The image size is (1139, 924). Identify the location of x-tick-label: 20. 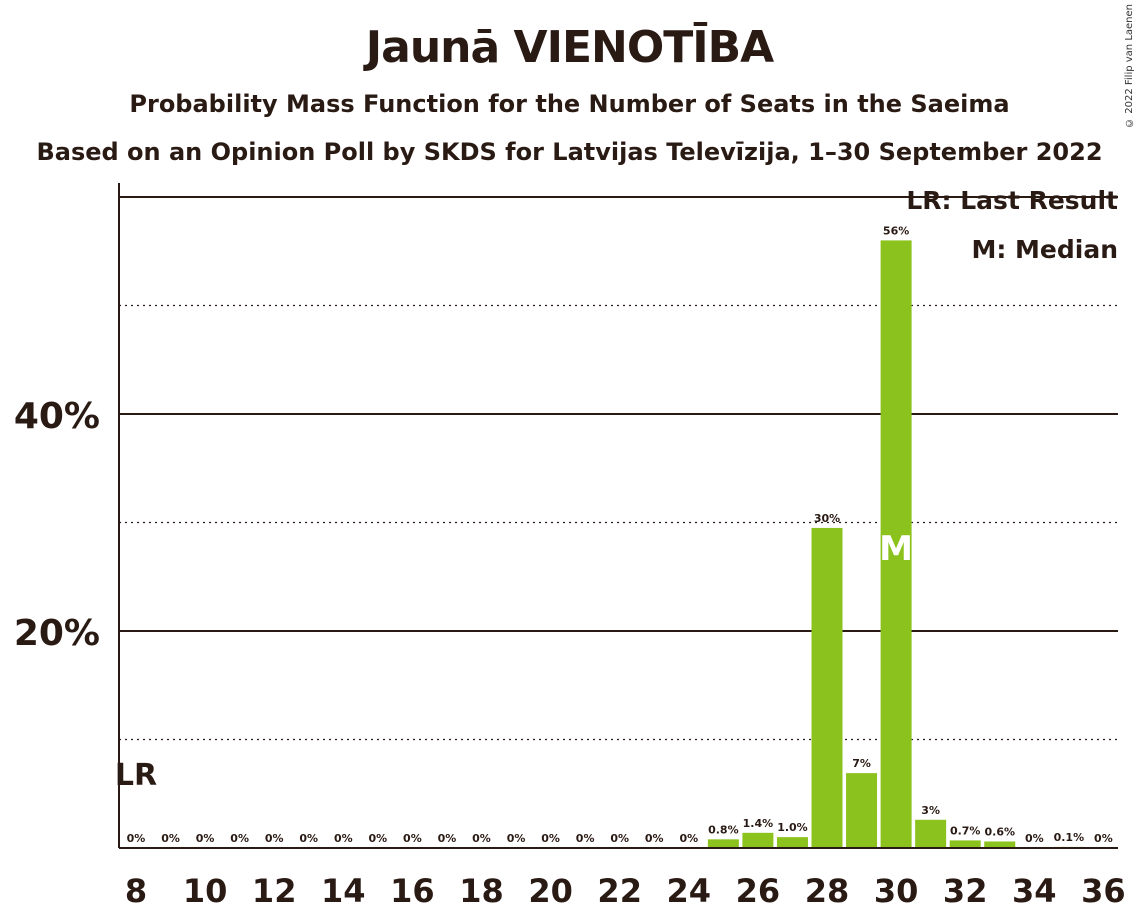
(550, 891).